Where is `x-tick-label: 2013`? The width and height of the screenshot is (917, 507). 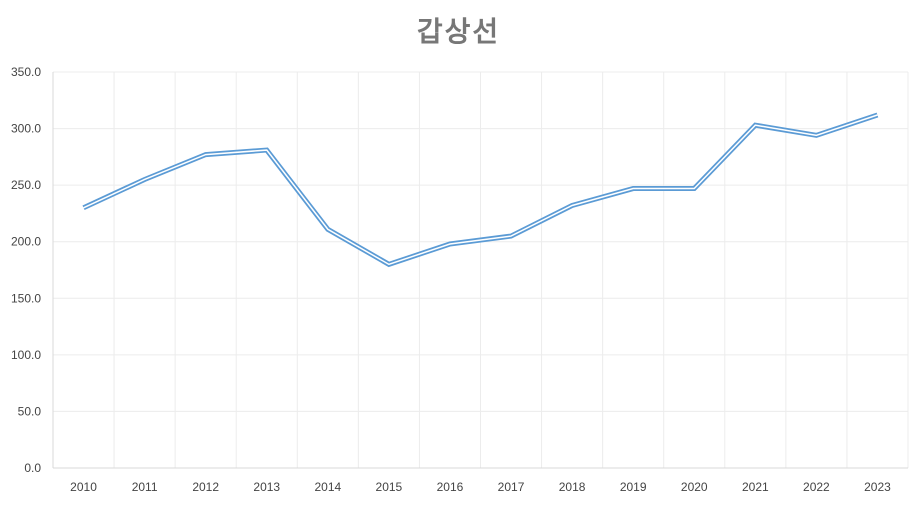
x-tick-label: 2013 is located at coordinates (266, 487).